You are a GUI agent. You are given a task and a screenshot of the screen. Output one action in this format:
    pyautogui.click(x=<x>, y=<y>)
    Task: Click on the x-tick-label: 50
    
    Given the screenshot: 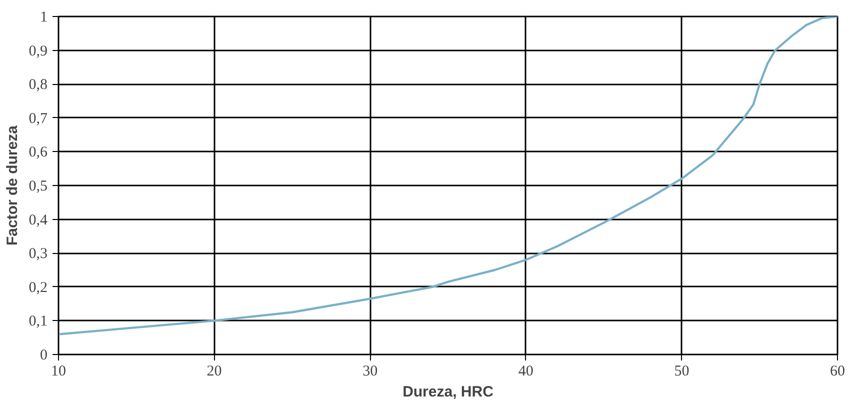 What is the action you would take?
    pyautogui.click(x=682, y=372)
    